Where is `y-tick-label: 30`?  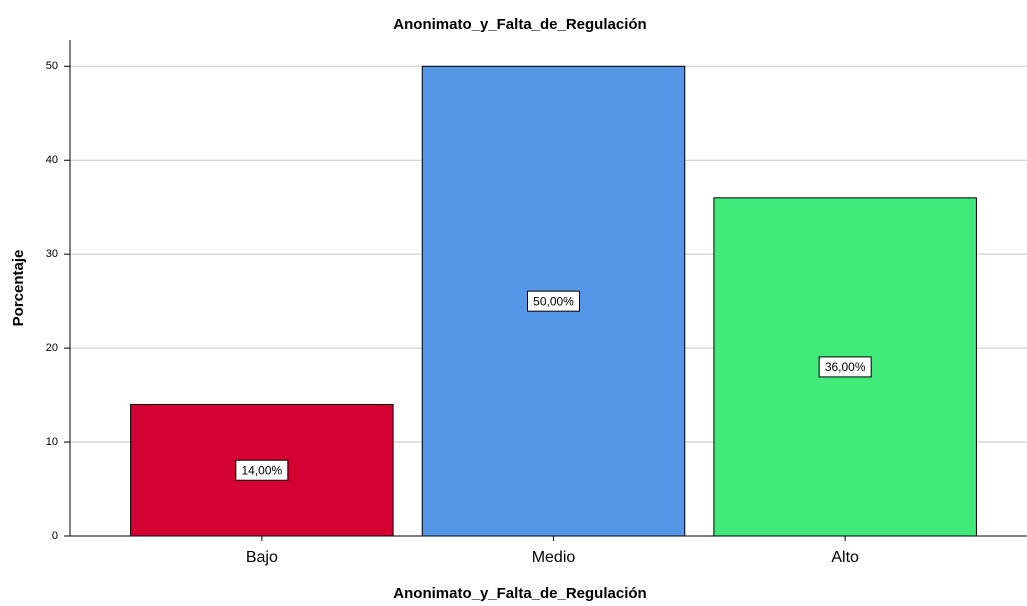 y-tick-label: 30 is located at coordinates (52, 254).